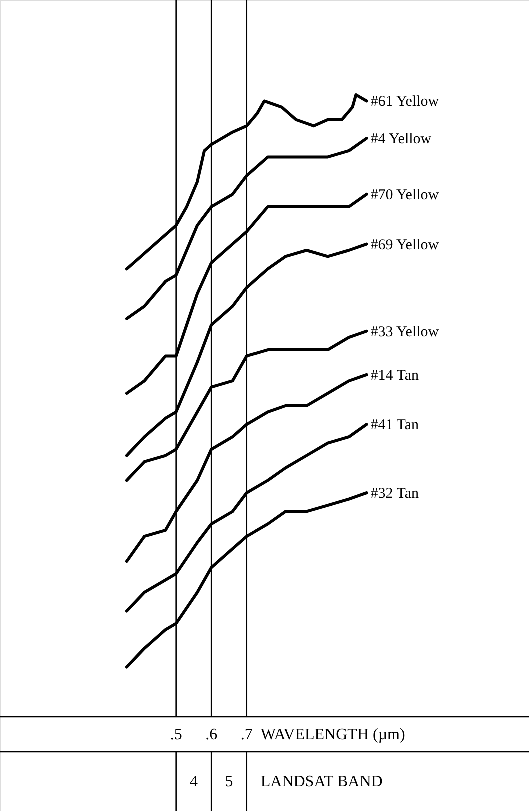 The height and width of the screenshot is (811, 529). I want to click on series-label: #33 Yellow, so click(405, 332).